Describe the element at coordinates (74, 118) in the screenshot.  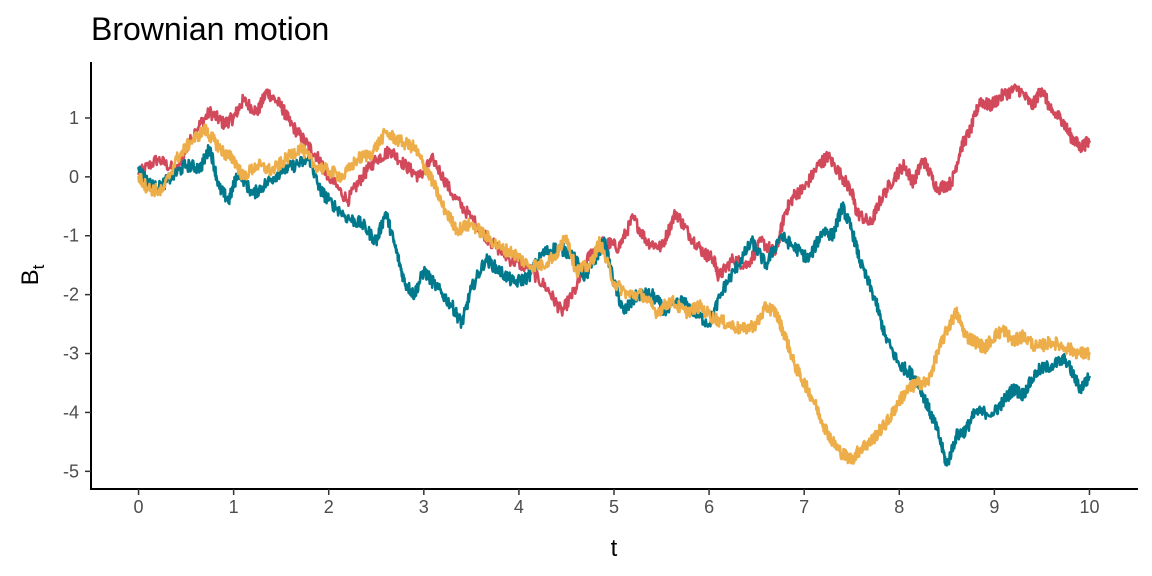
I see `y-tick-label: 1` at that location.